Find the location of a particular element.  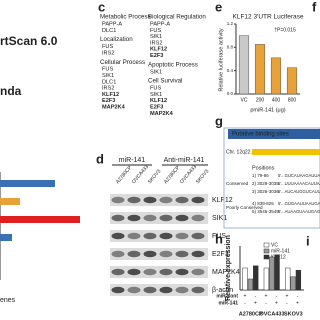

row-label: FUS is located at coordinates (219, 236).